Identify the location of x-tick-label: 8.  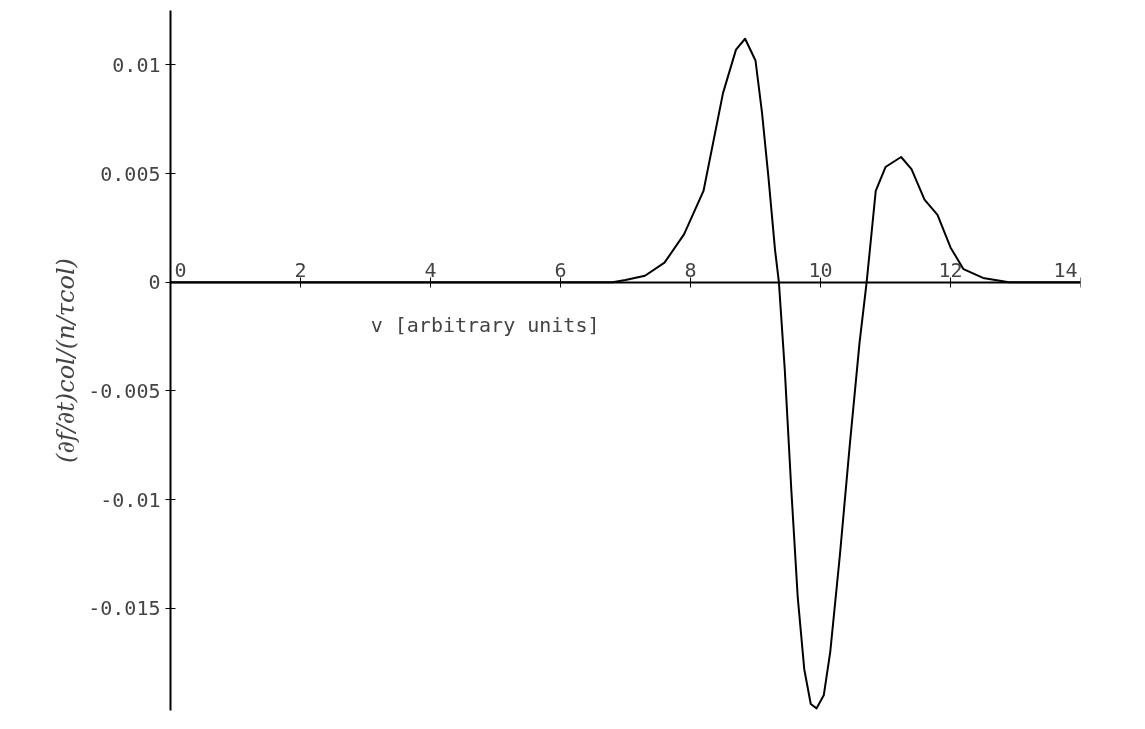
(690, 270).